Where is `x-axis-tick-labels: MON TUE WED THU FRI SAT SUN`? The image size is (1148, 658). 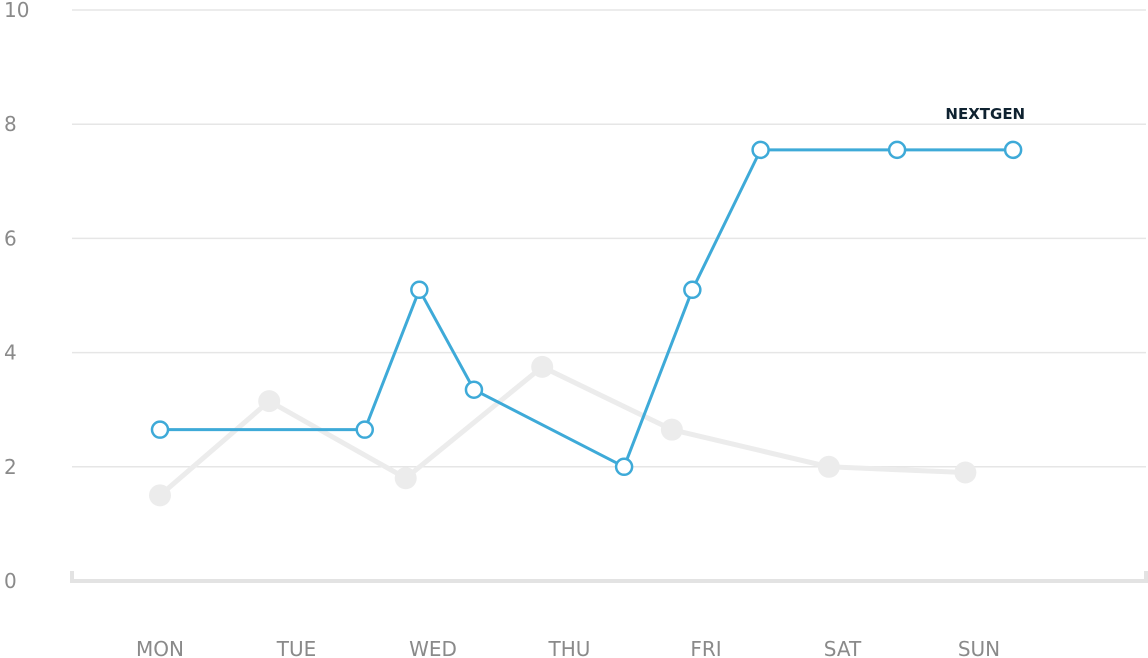
x-axis-tick-labels: MON TUE WED THU FRI SAT SUN is located at coordinates (568, 647).